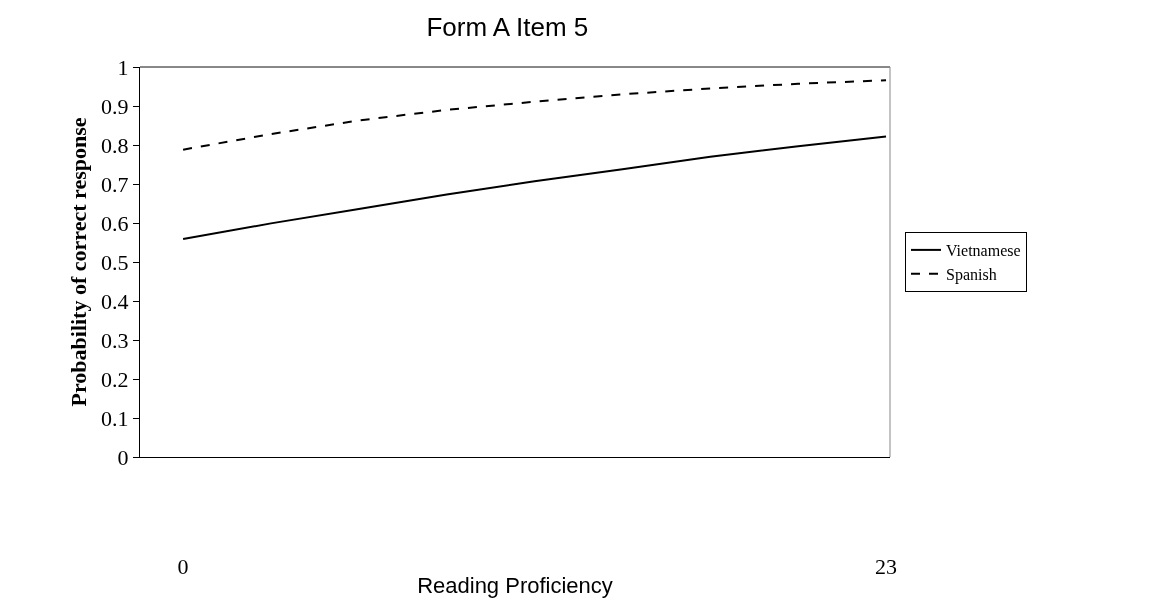 This screenshot has width=1153, height=598. What do you see at coordinates (115, 262) in the screenshot?
I see `y-tick-label: 0.5` at bounding box center [115, 262].